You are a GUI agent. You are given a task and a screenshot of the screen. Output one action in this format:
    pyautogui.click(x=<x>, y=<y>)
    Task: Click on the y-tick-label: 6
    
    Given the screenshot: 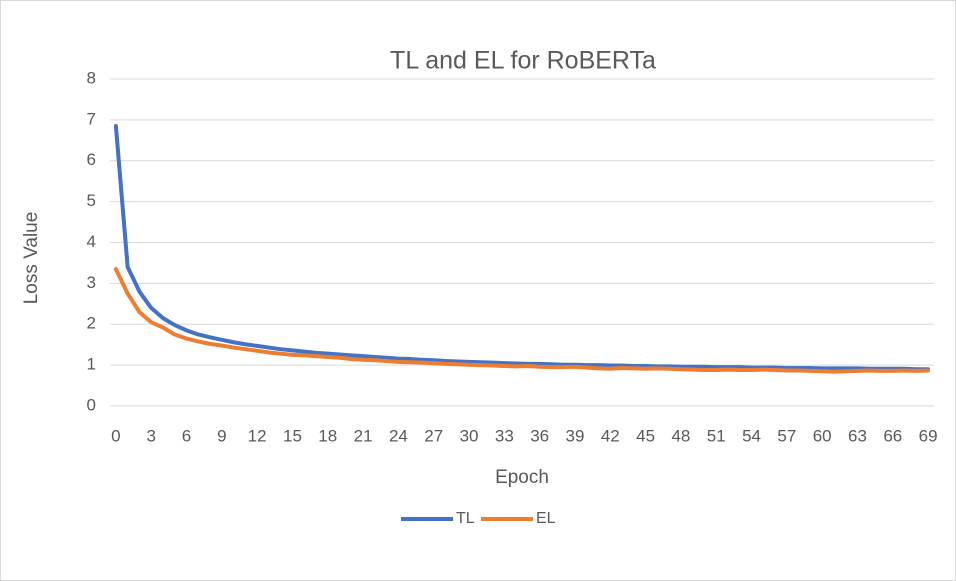 What is the action you would take?
    pyautogui.click(x=91, y=159)
    